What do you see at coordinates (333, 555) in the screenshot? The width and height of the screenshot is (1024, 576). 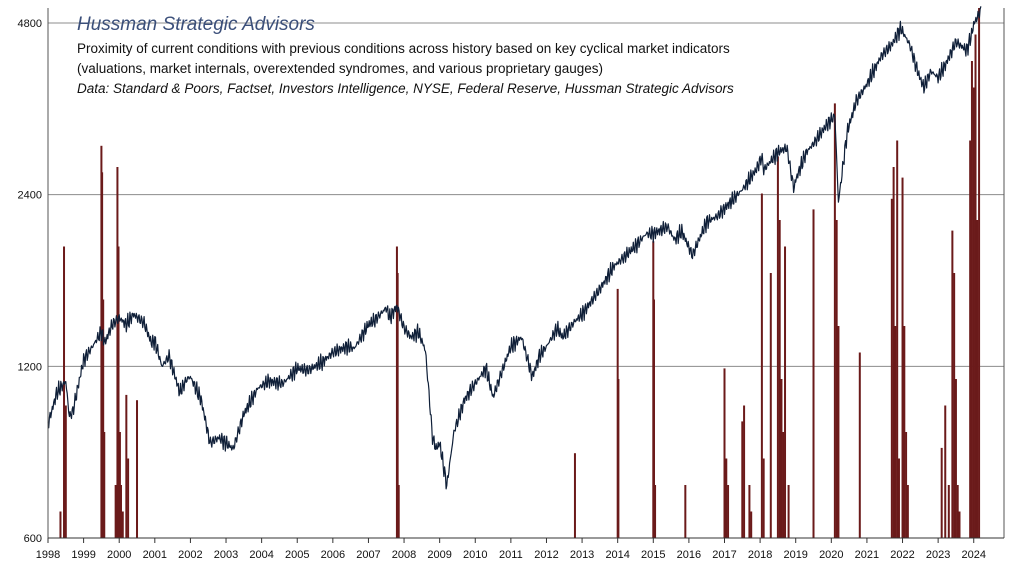 I see `x-tick-label-2006: 2006` at bounding box center [333, 555].